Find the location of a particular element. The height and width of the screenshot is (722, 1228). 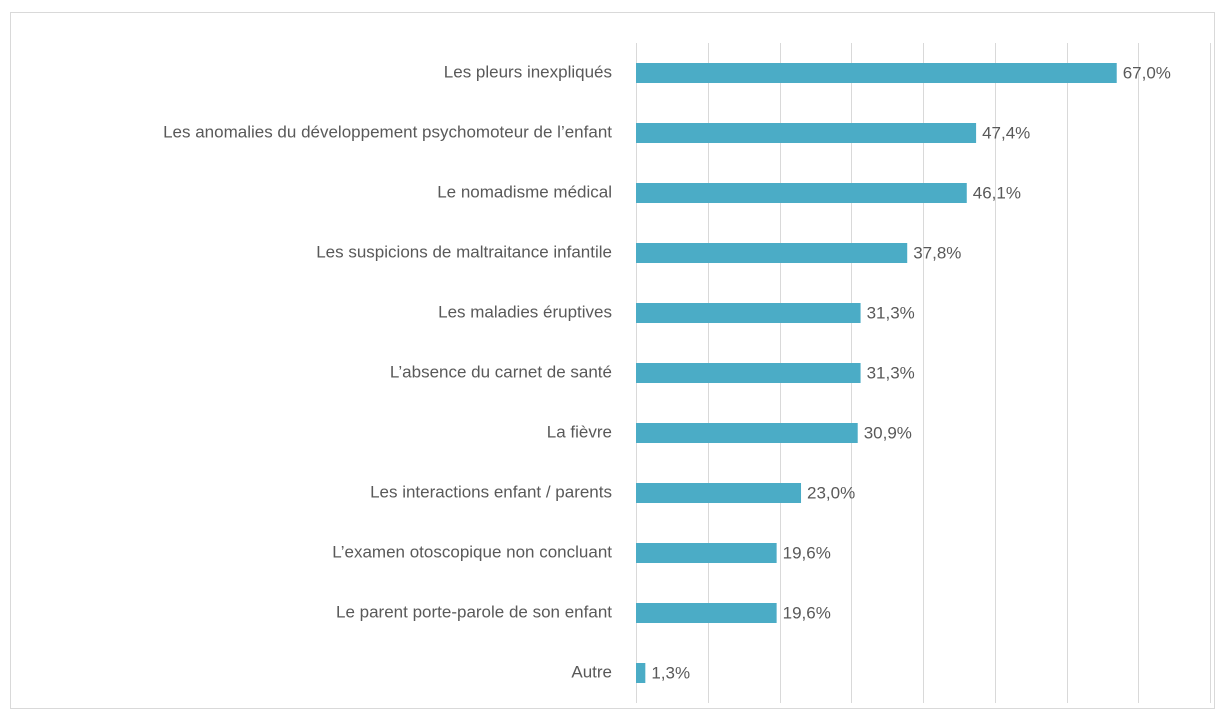

category-label: Le parent porte-parole de son enfant is located at coordinates (474, 611).